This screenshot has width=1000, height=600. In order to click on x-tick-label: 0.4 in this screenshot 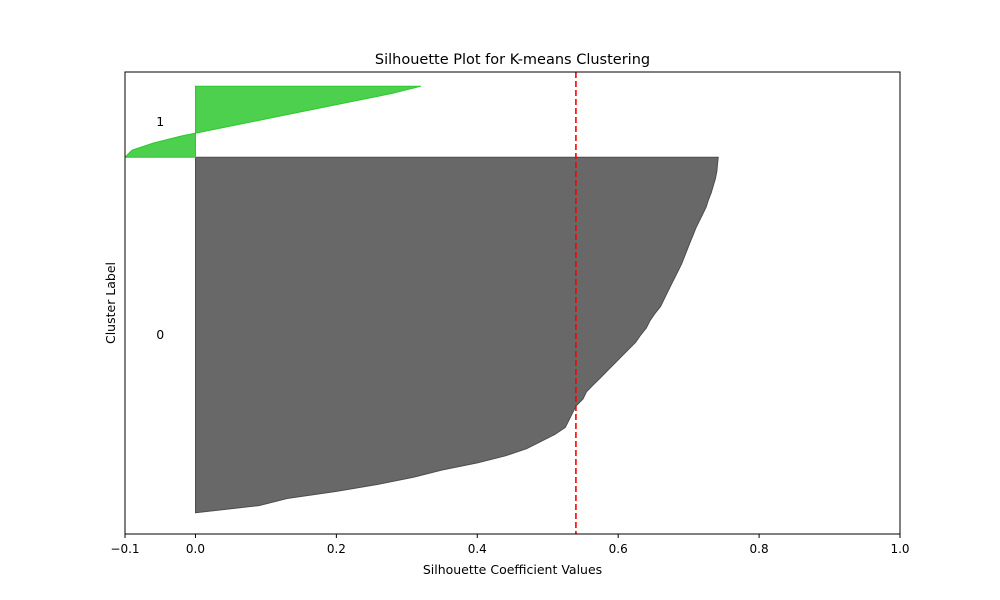, I will do `click(477, 549)`.